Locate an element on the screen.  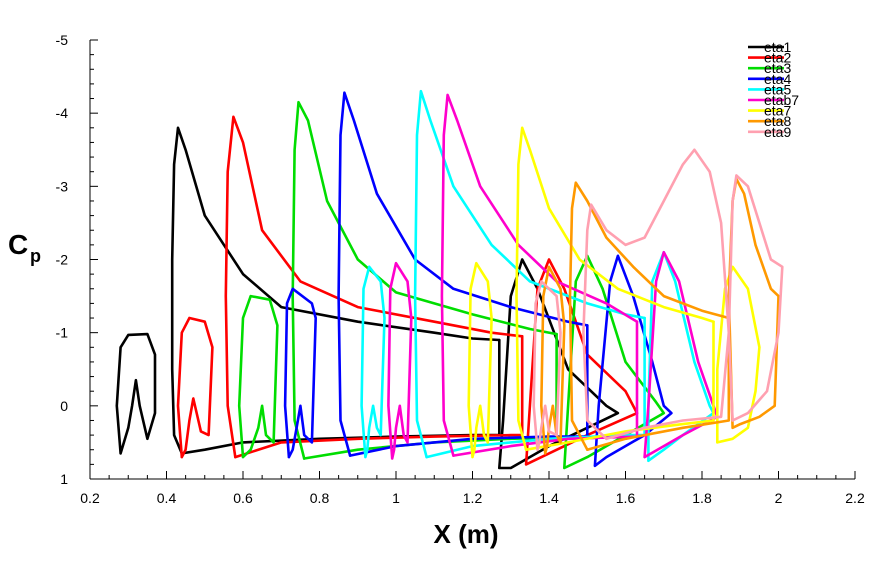
legend-label: eta2 is located at coordinates (777, 58).